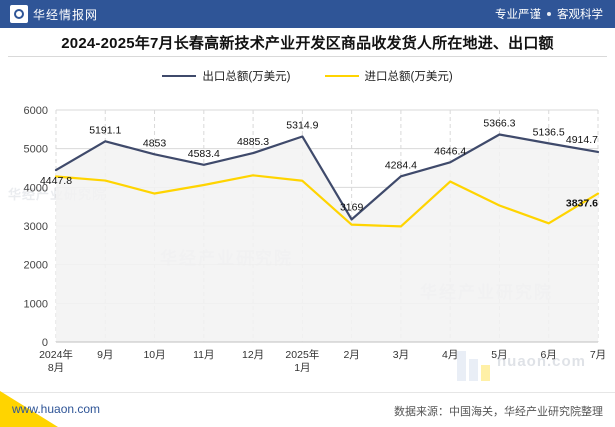 This screenshot has width=615, height=427. What do you see at coordinates (352, 207) in the screenshot?
I see `data-label-export: 3169` at bounding box center [352, 207].